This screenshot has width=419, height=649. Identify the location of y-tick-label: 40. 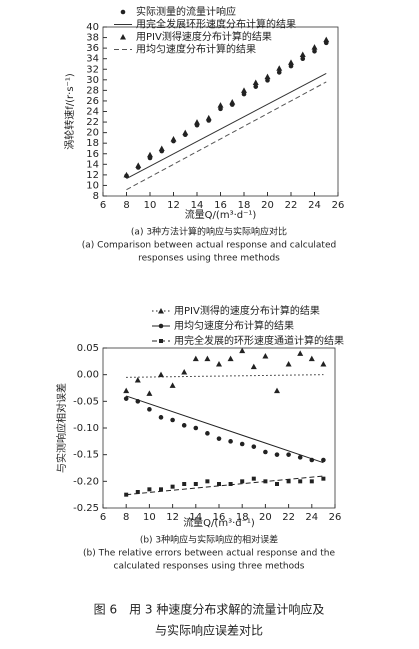
(92, 27).